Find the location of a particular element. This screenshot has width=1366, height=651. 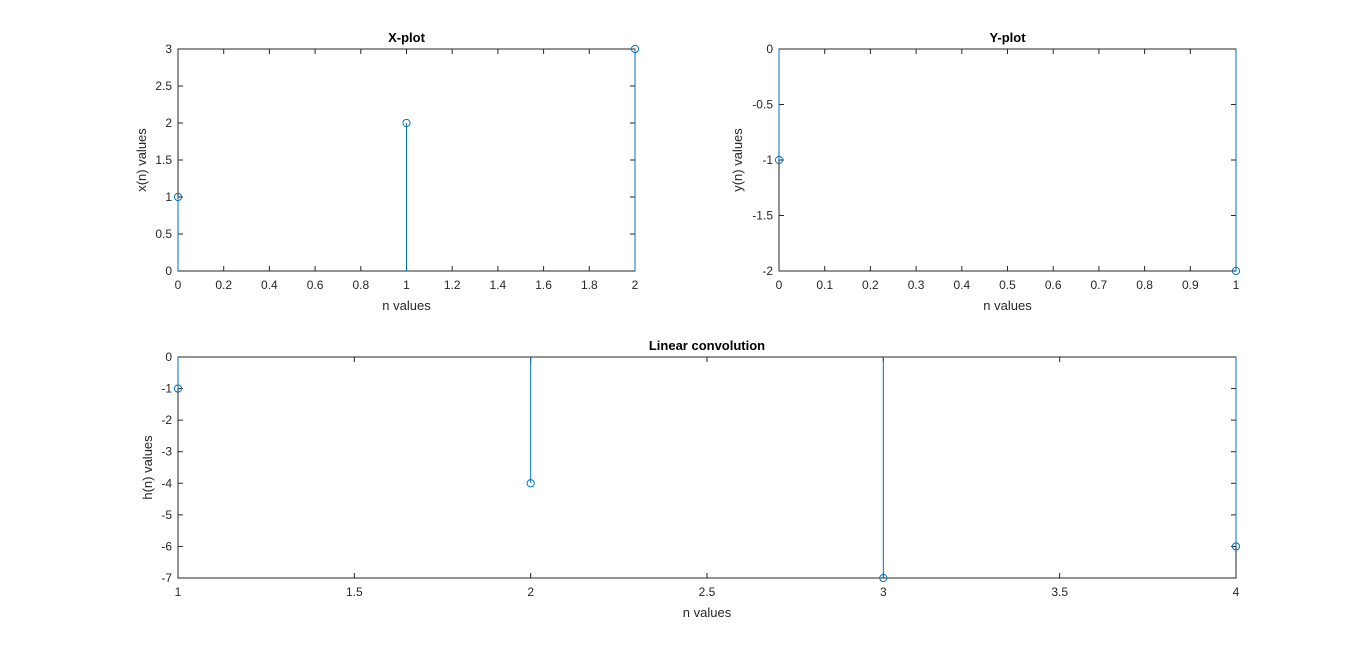

convolution-xtick-label: 3.5 is located at coordinates (1059, 592).